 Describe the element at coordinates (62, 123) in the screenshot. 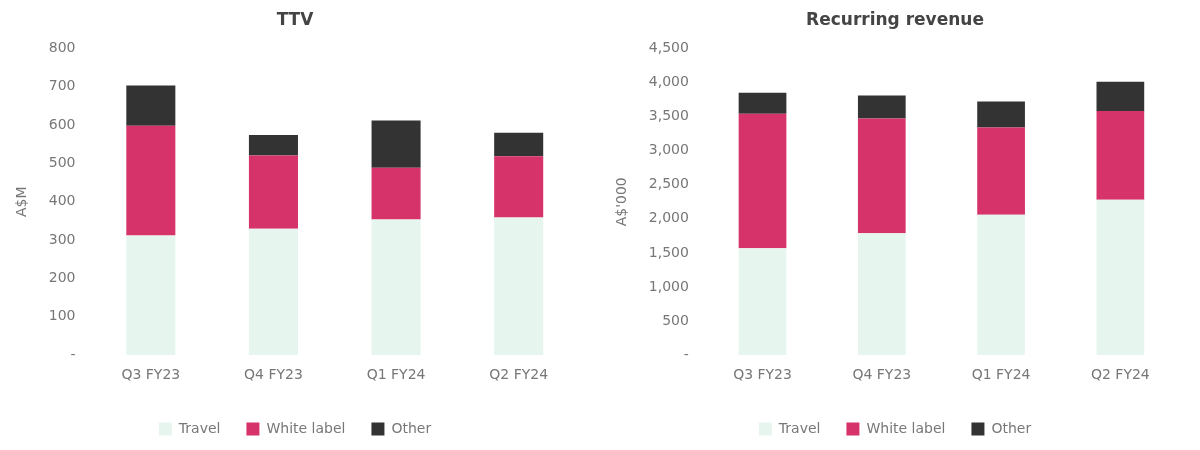

I see `y-tick-label: 600` at that location.